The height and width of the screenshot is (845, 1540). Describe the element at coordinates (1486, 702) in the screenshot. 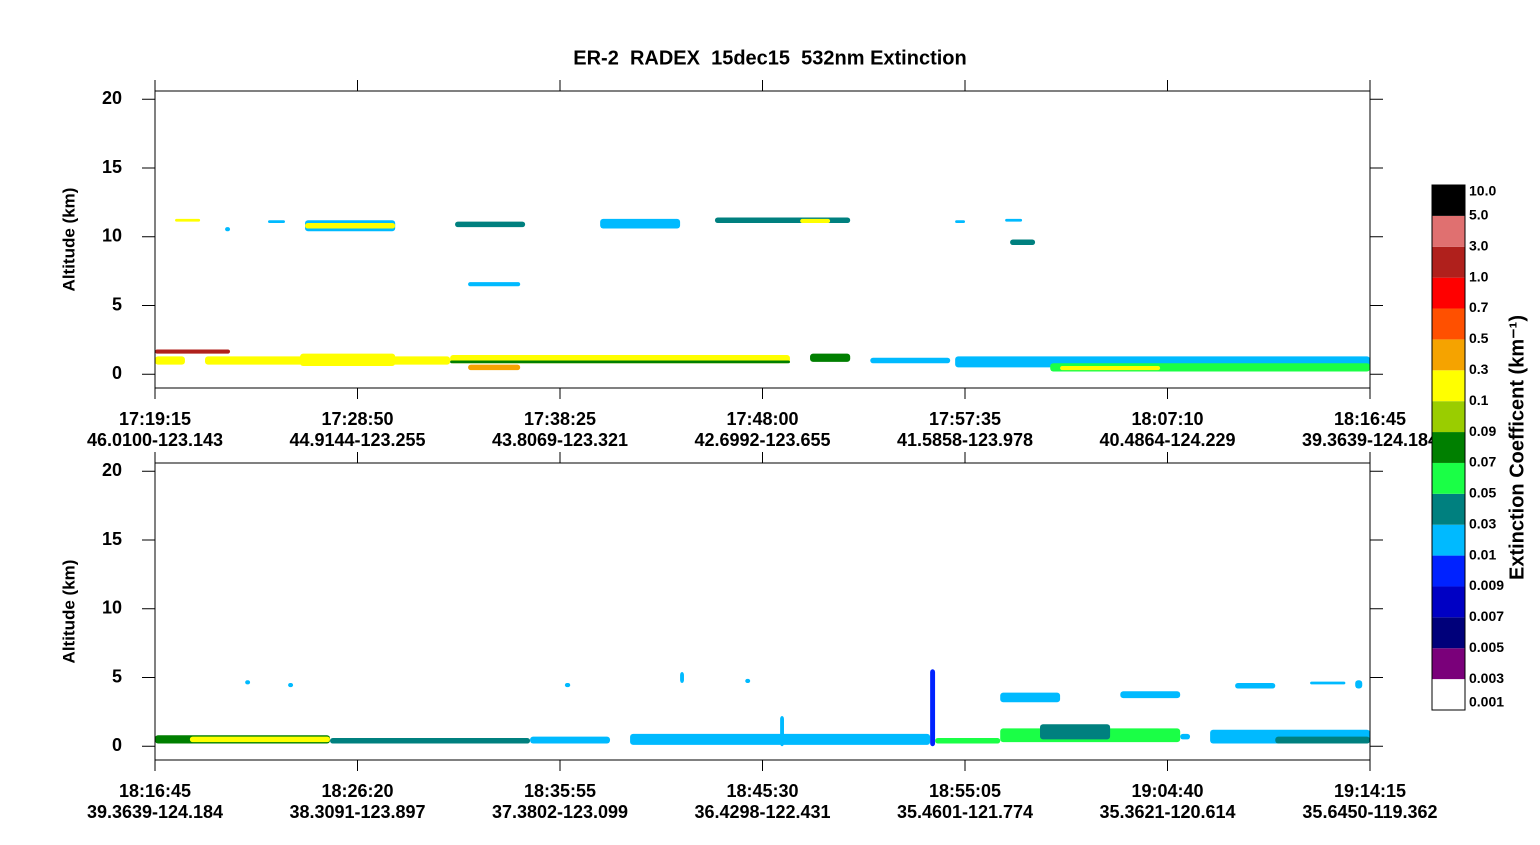

I see `colorbar-tick-label: 0.001` at that location.